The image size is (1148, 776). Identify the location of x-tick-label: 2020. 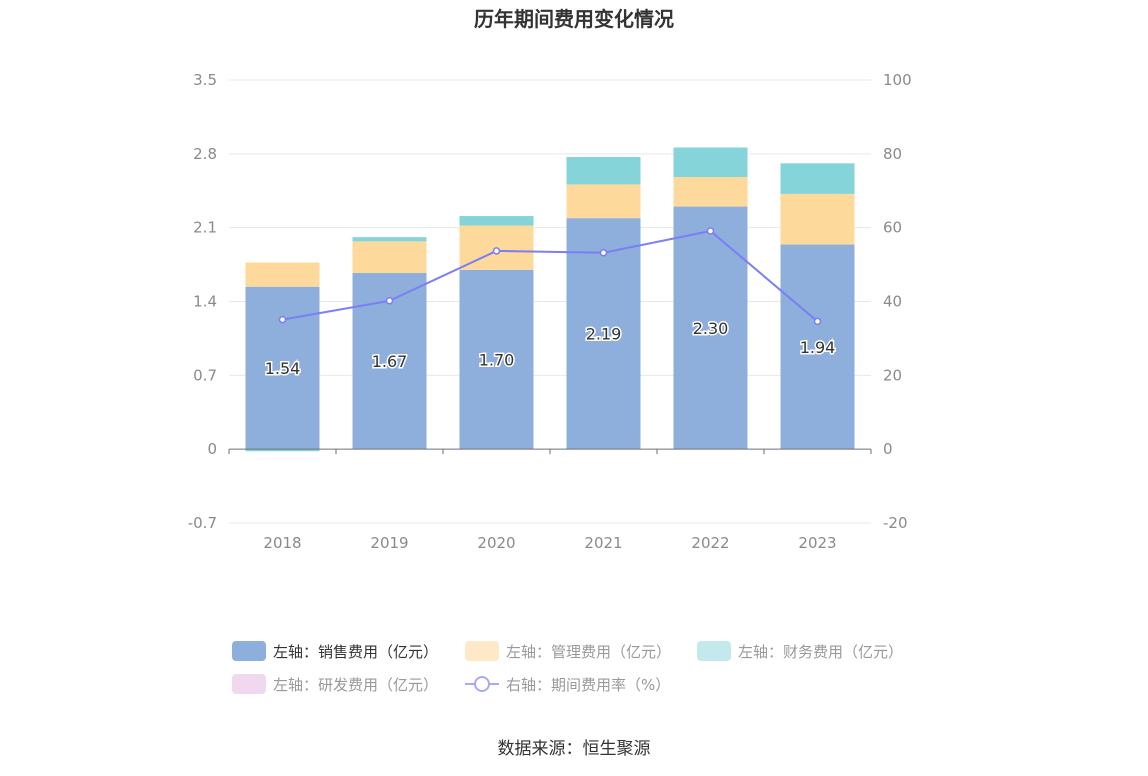
(496, 543).